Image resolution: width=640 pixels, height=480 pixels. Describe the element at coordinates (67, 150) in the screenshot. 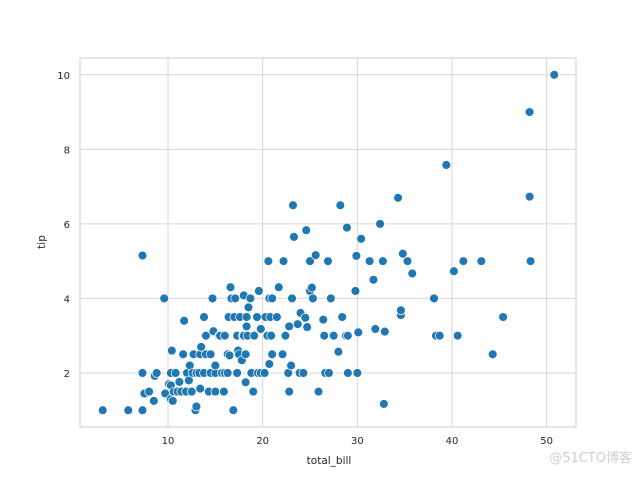

I see `y-tick-label: 8` at that location.